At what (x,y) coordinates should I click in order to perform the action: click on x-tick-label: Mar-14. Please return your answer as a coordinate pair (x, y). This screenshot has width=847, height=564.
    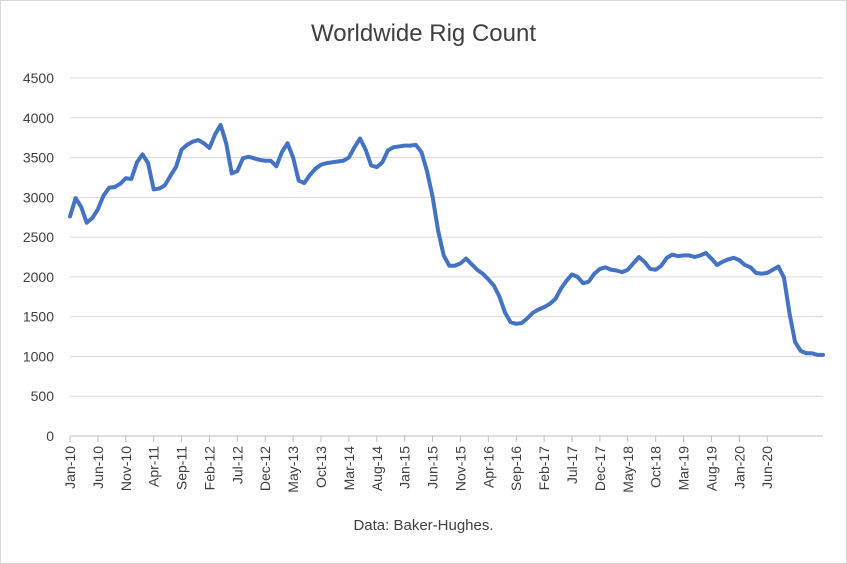
    Looking at the image, I should click on (349, 468).